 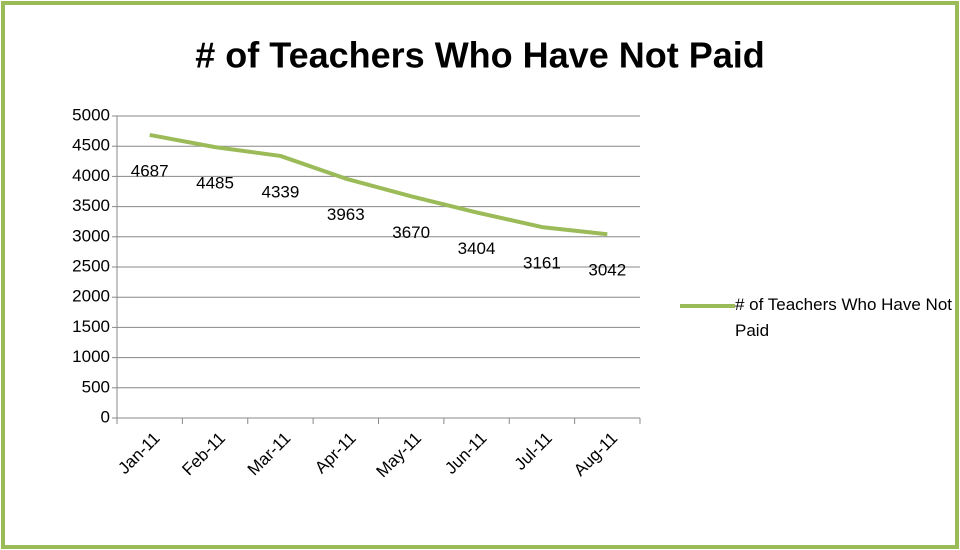 What do you see at coordinates (346, 214) in the screenshot?
I see `data-label: 3963` at bounding box center [346, 214].